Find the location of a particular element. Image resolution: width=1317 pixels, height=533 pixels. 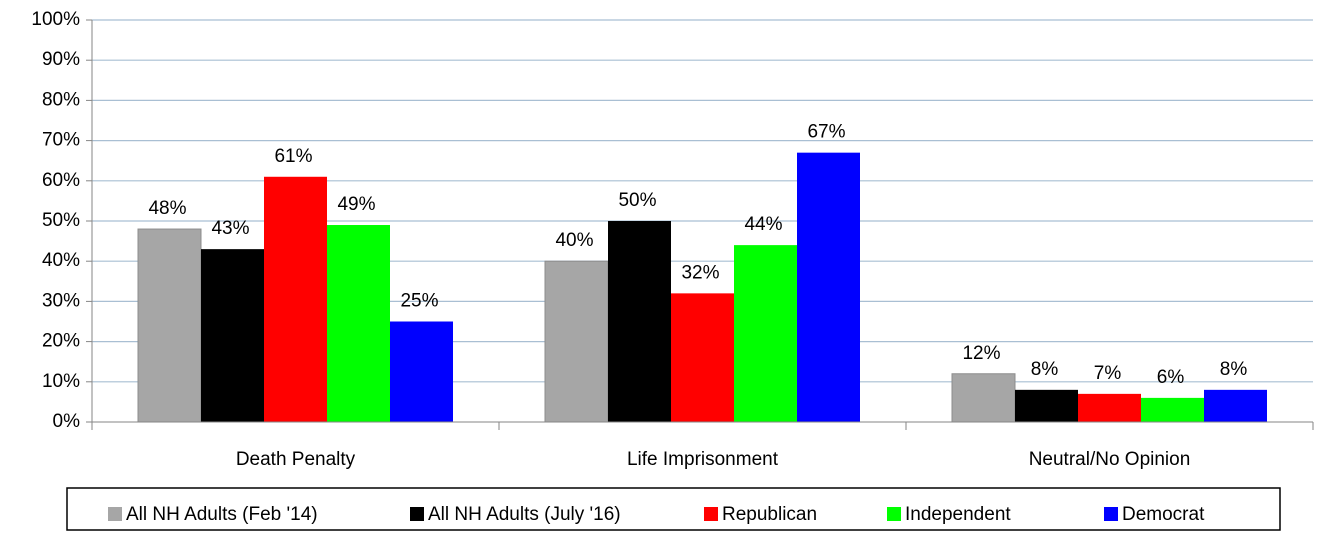

y-tick-label: 30% is located at coordinates (61, 300).